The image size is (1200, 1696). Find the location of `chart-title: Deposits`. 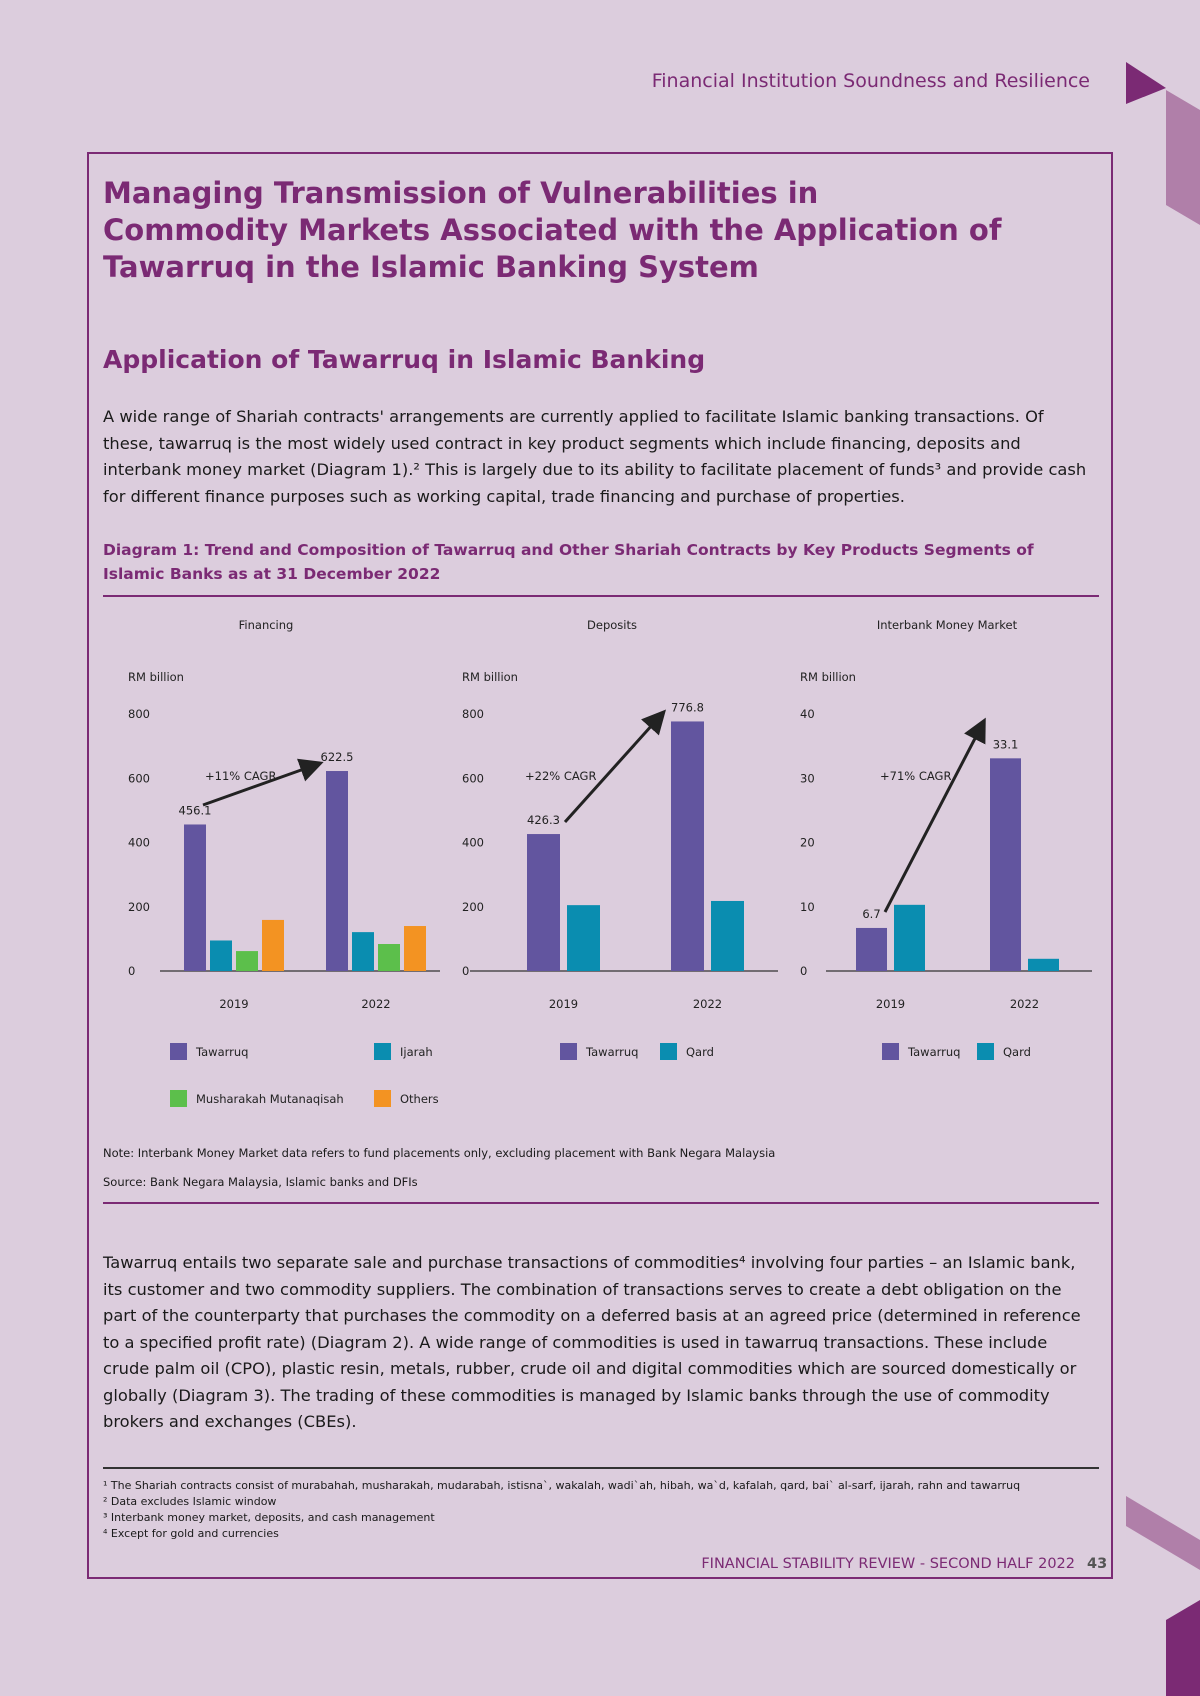

chart-title: Deposits is located at coordinates (612, 625).